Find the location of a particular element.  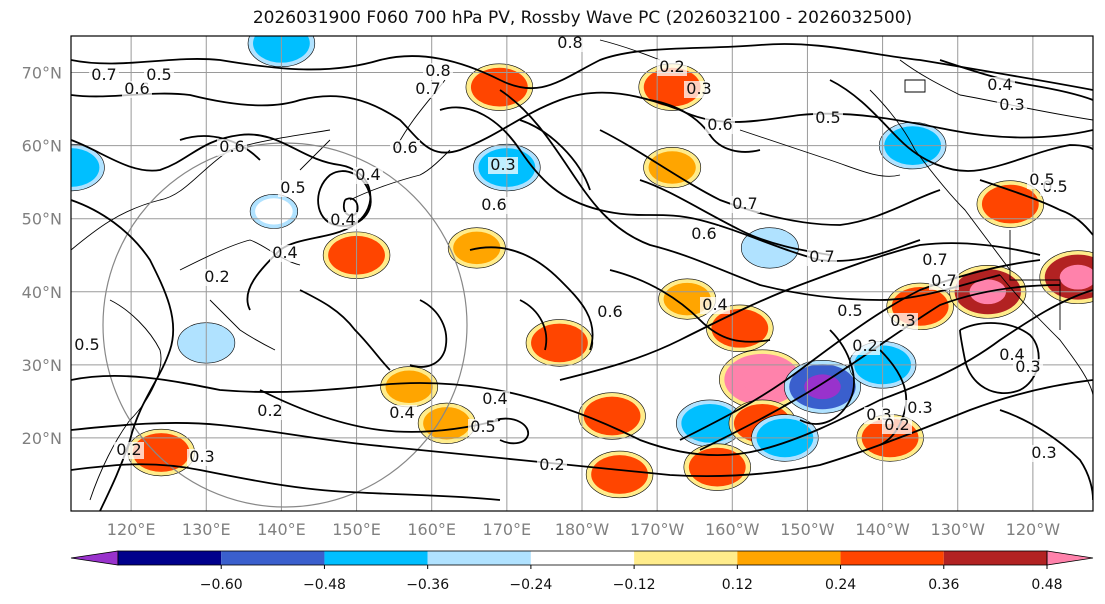

lon-label: 180°W is located at coordinates (582, 529).